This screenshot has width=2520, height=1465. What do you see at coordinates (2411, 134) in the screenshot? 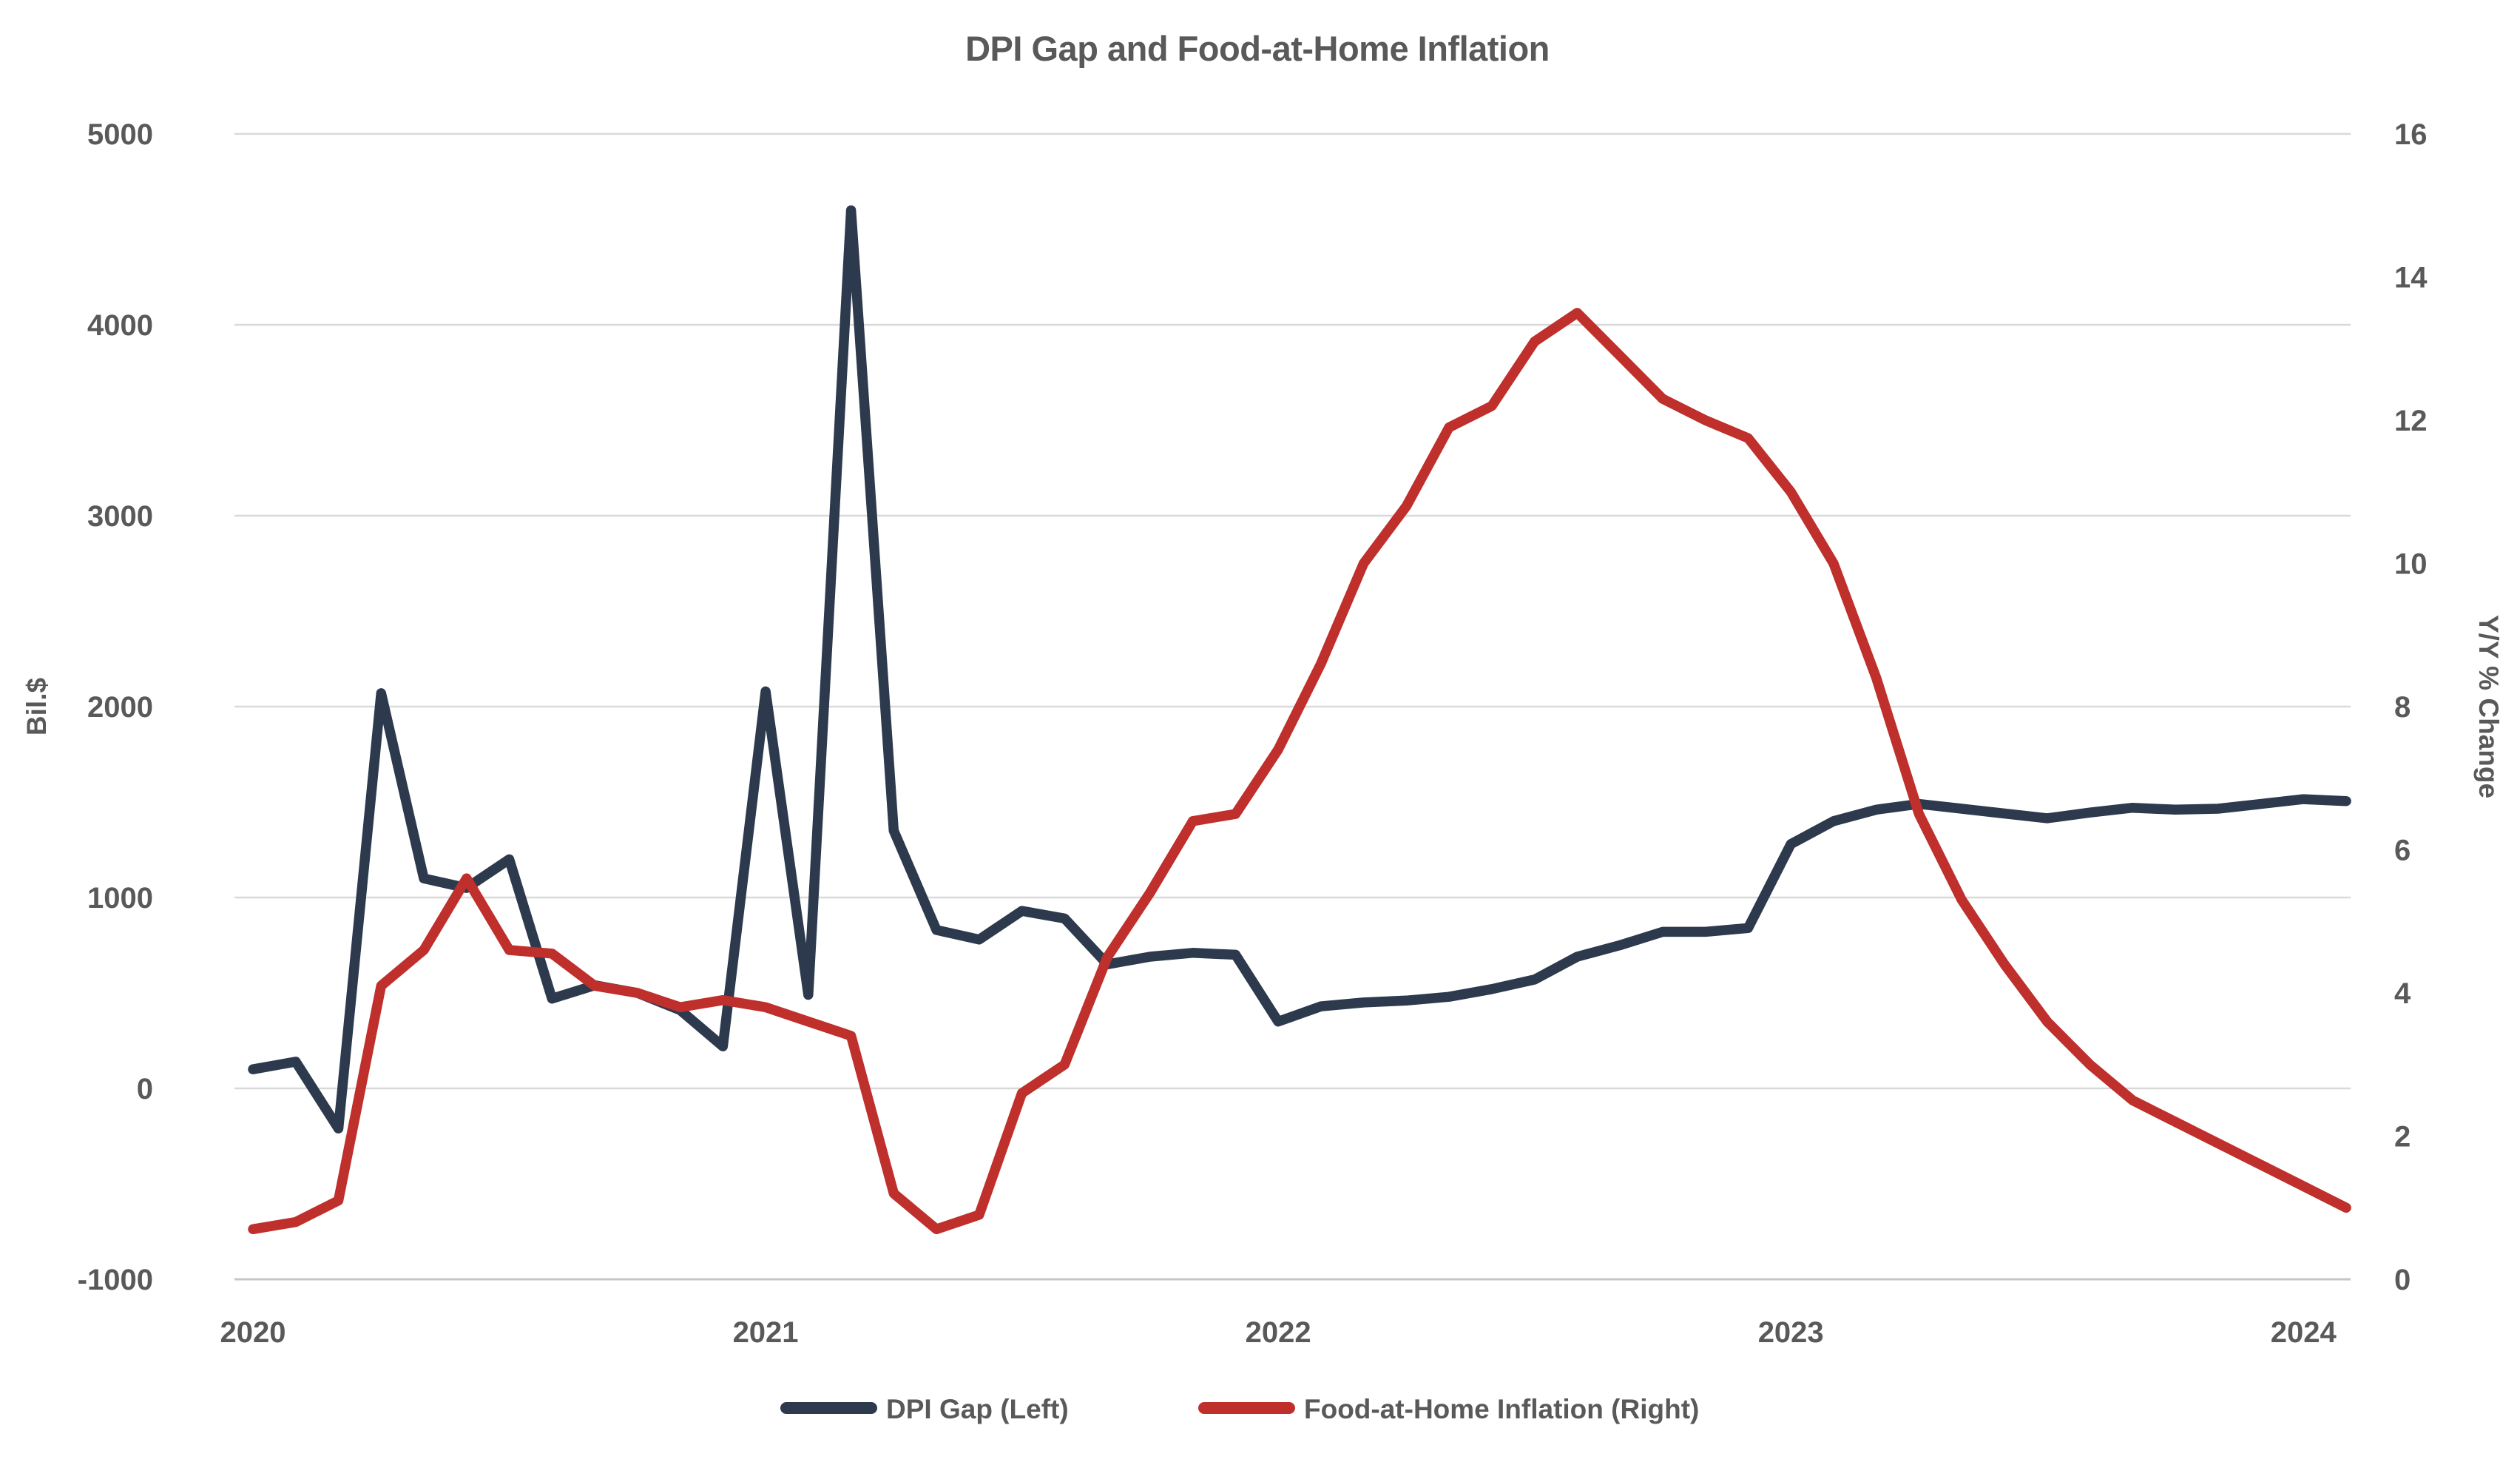
I see `right-axis-tick: 16` at bounding box center [2411, 134].